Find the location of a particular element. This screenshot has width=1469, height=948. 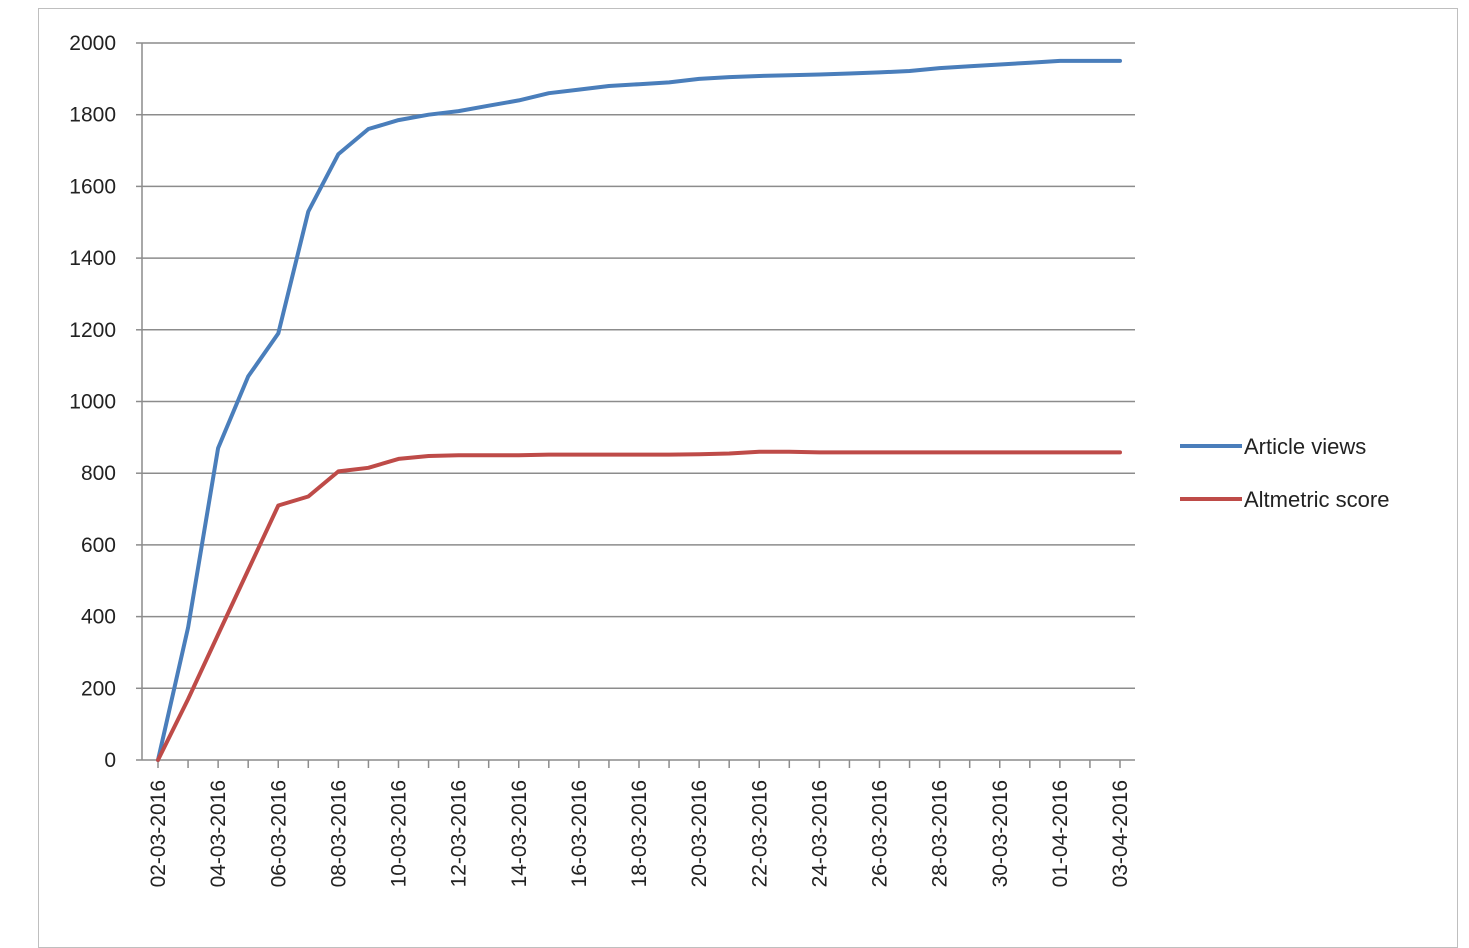

x-tick-label: 04-03-2016 is located at coordinates (218, 833).